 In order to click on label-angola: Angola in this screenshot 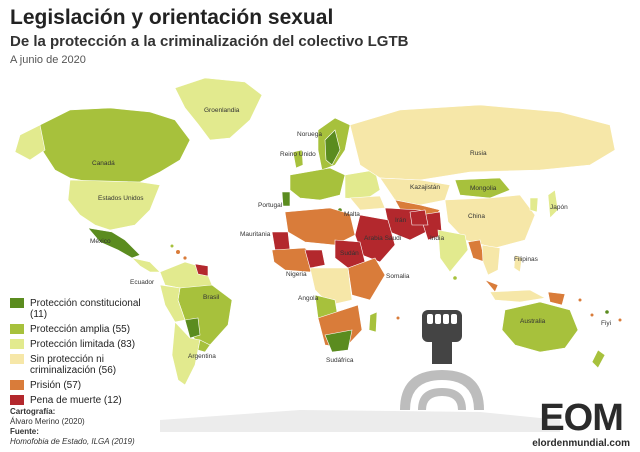, I will do `click(308, 298)`.